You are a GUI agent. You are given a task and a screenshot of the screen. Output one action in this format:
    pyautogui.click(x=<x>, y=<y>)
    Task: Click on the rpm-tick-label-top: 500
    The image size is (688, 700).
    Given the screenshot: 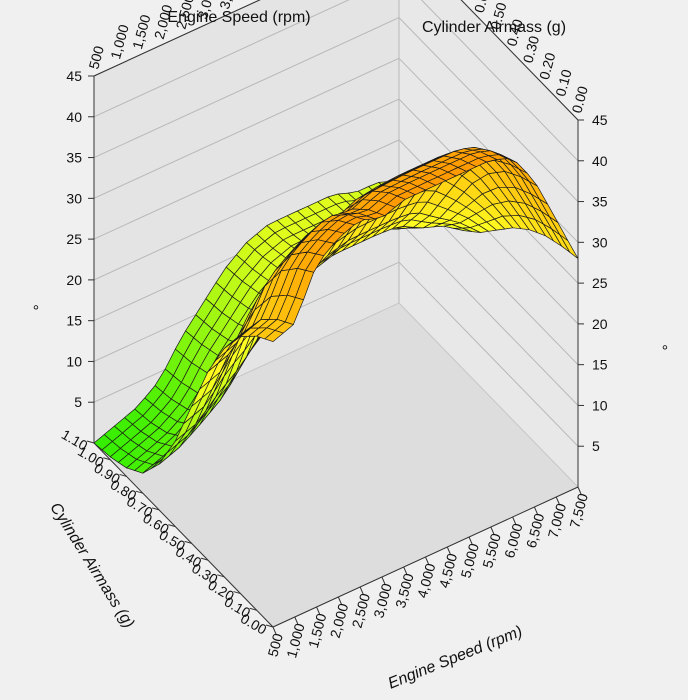 What is the action you would take?
    pyautogui.click(x=96, y=57)
    